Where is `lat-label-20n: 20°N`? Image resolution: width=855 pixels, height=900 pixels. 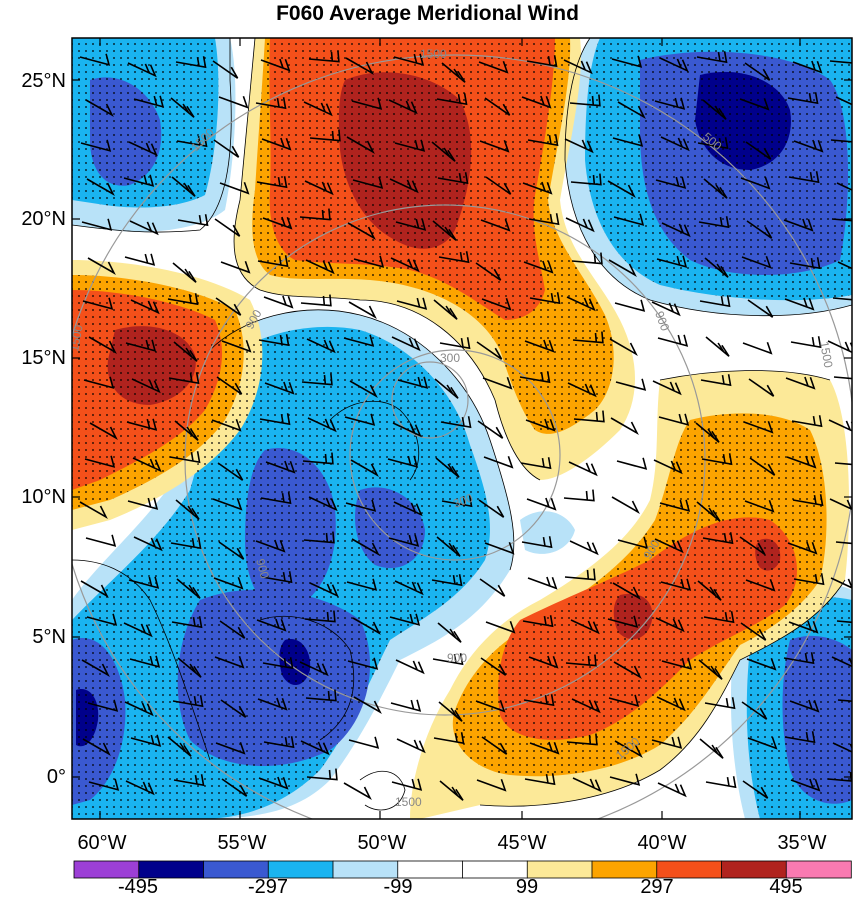 lat-label-20n: 20°N is located at coordinates (43, 219).